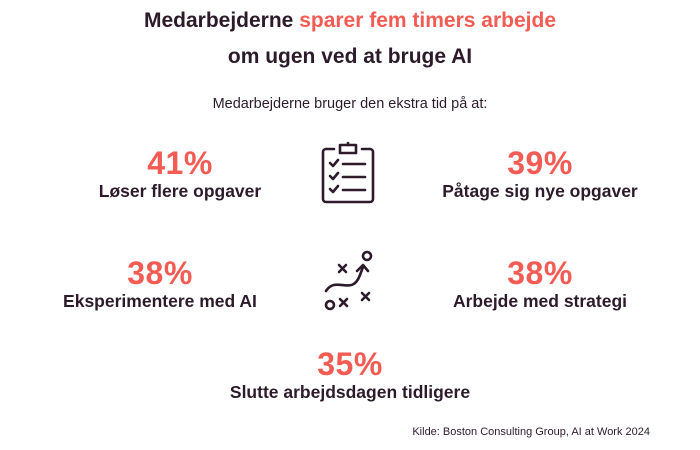  Describe the element at coordinates (350, 364) in the screenshot. I see `stat-value: 35%` at that location.